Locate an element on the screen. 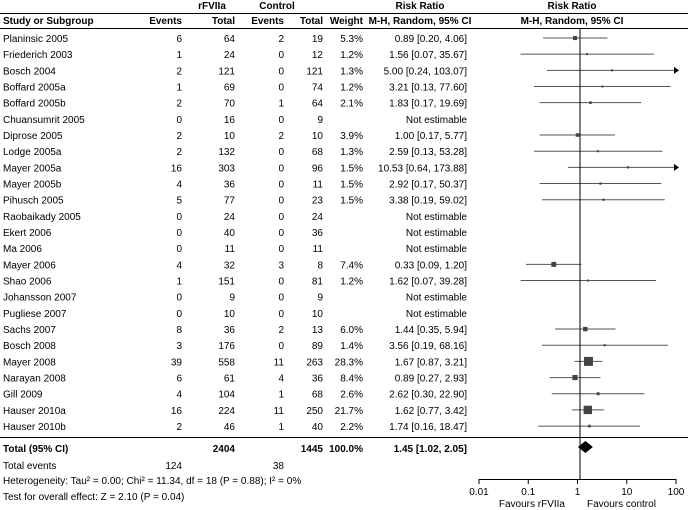 The image size is (688, 510). total-weight: 100.0% is located at coordinates (346, 449).